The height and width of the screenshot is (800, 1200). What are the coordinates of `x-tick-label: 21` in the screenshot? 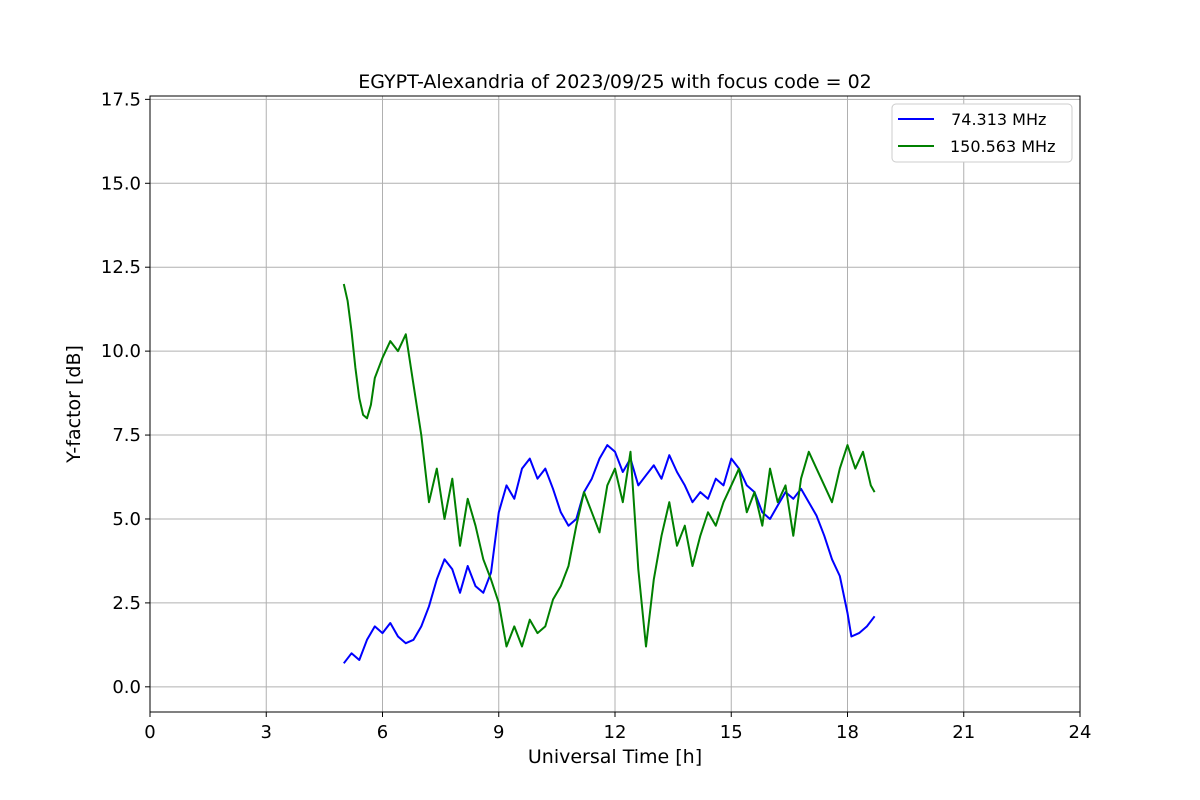 It's located at (963, 732).